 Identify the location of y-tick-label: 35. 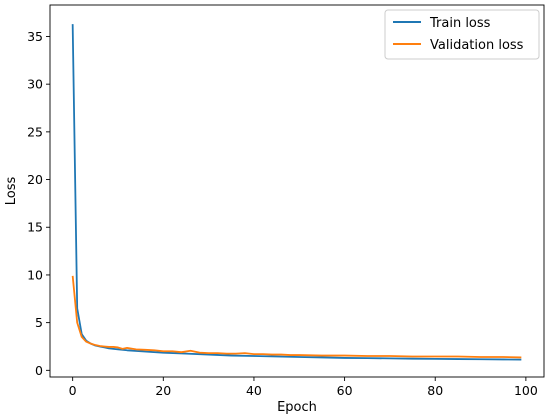
(35, 36).